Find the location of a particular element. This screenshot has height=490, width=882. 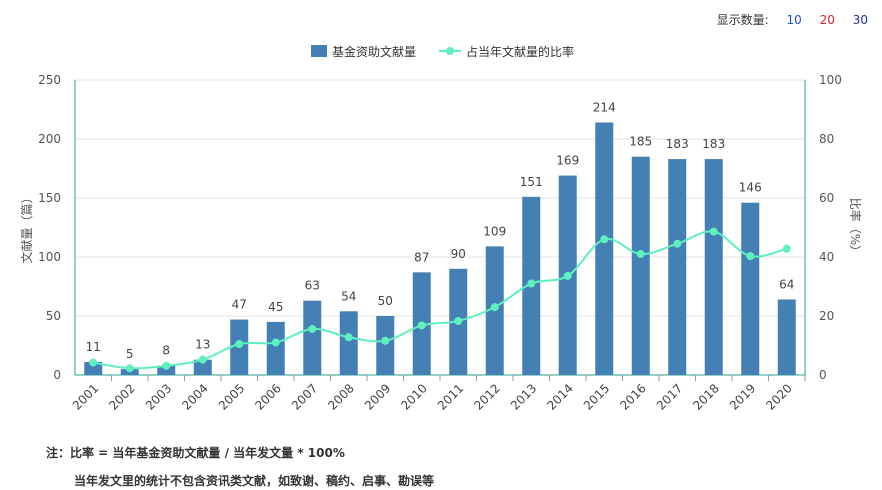

bar-2020 is located at coordinates (786, 337).